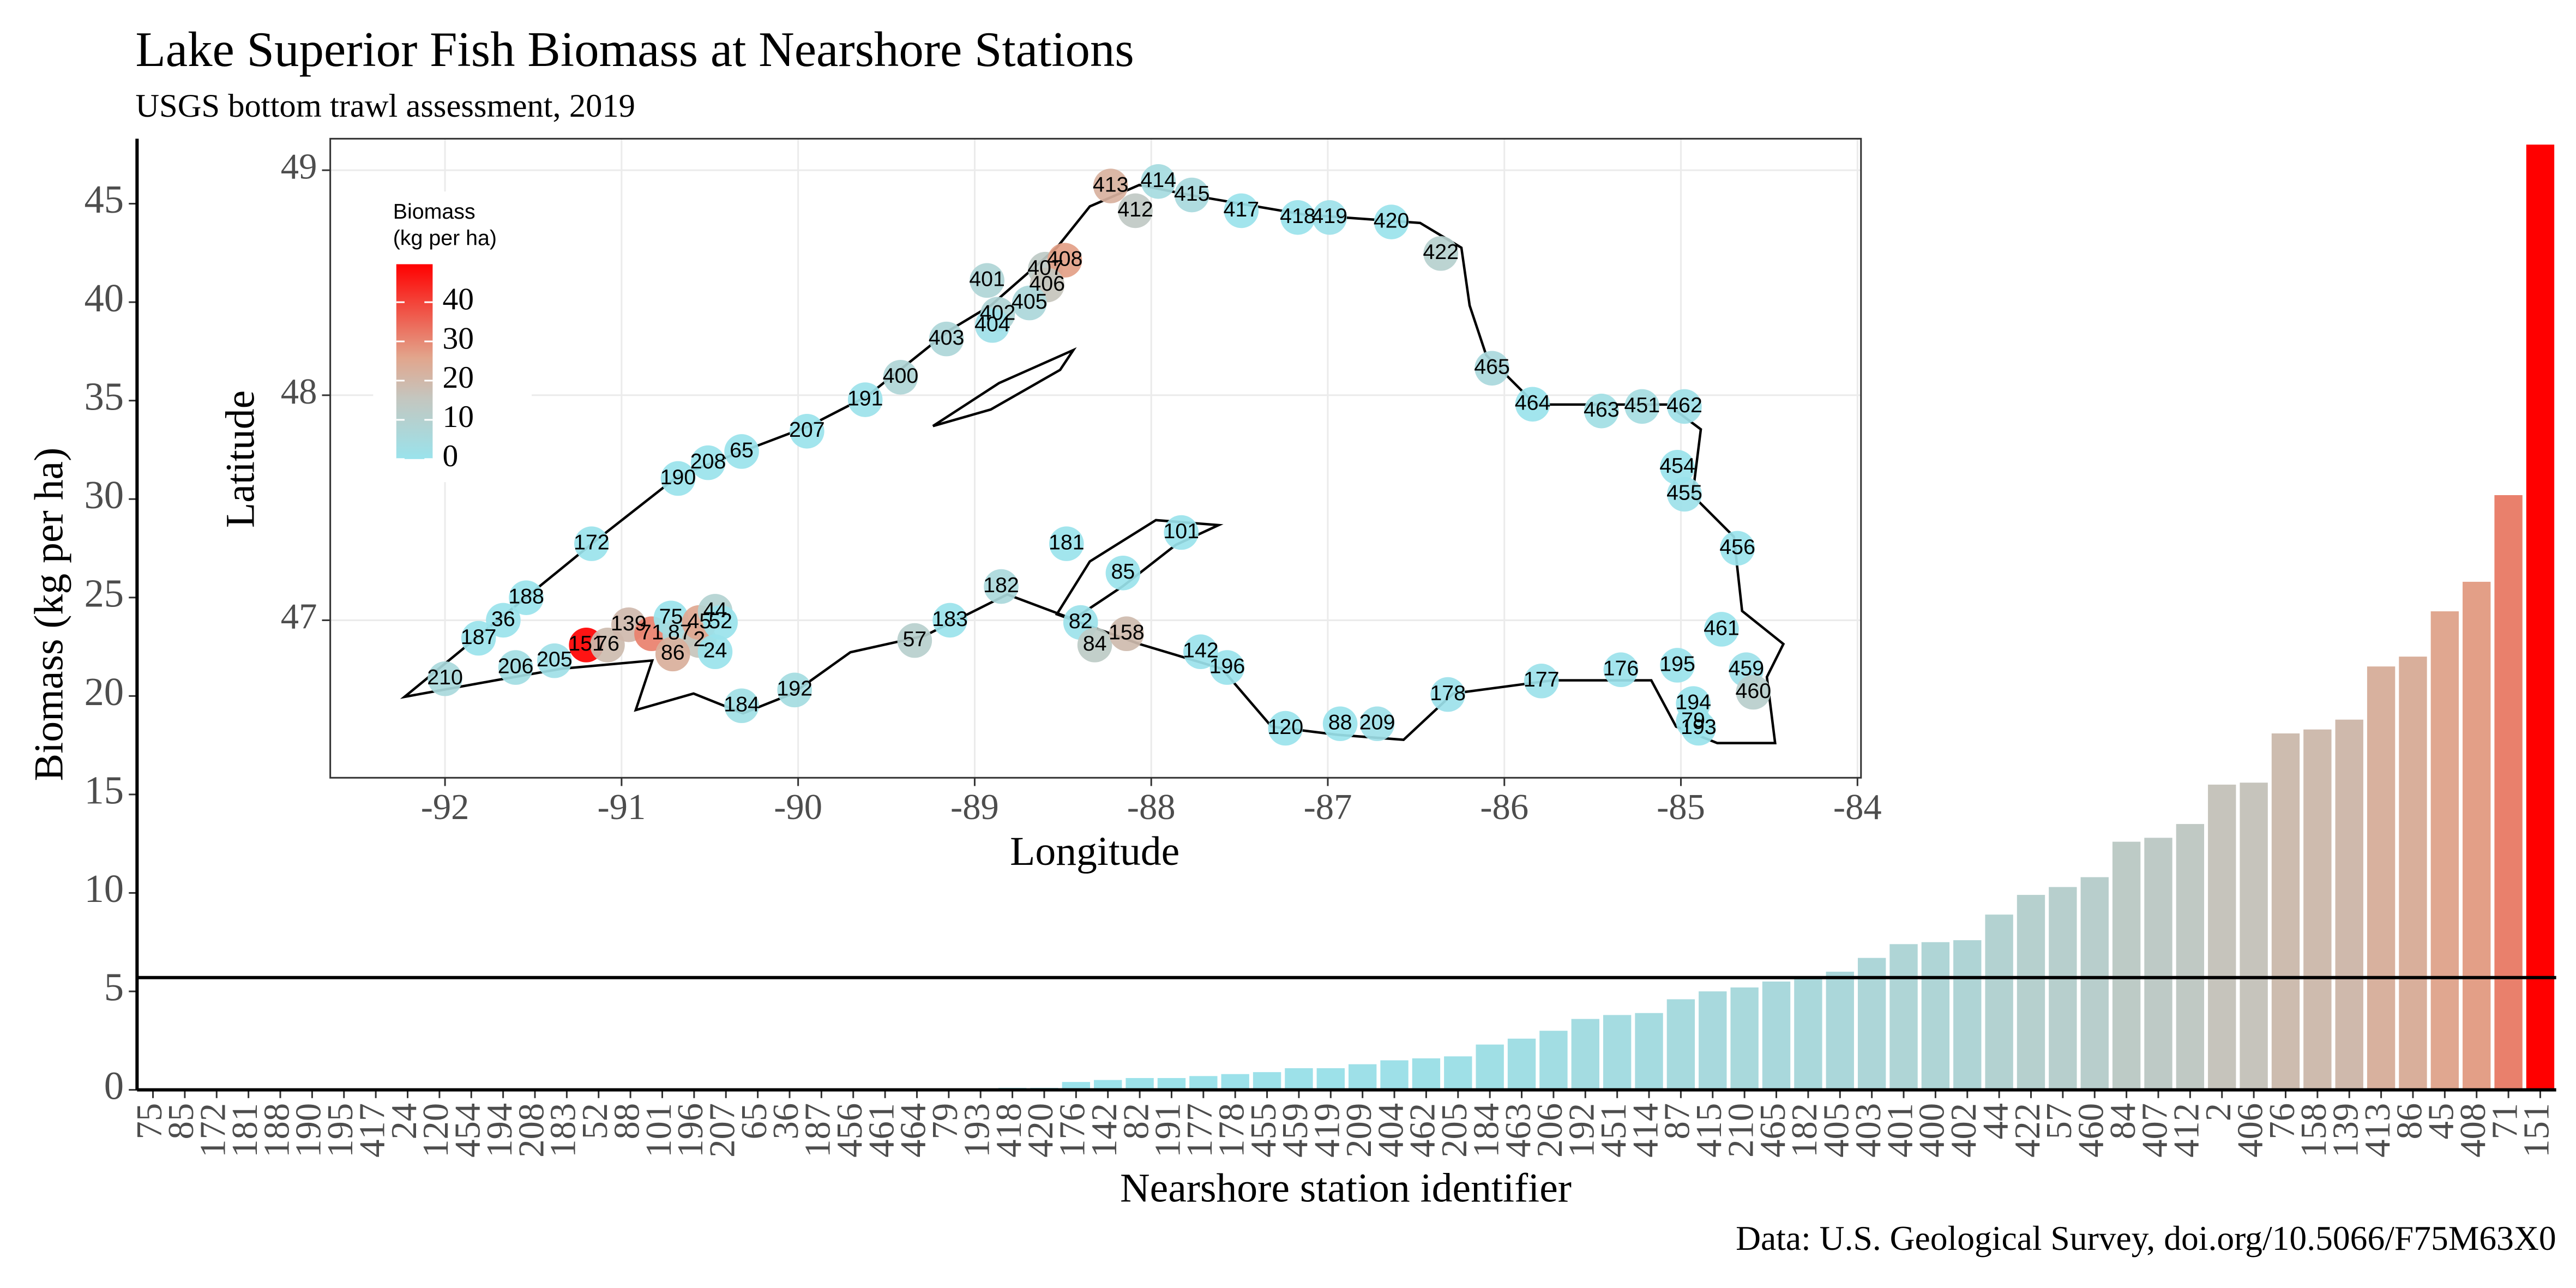  Describe the element at coordinates (1645, 1130) in the screenshot. I see `x-tick-label: 414` at that location.